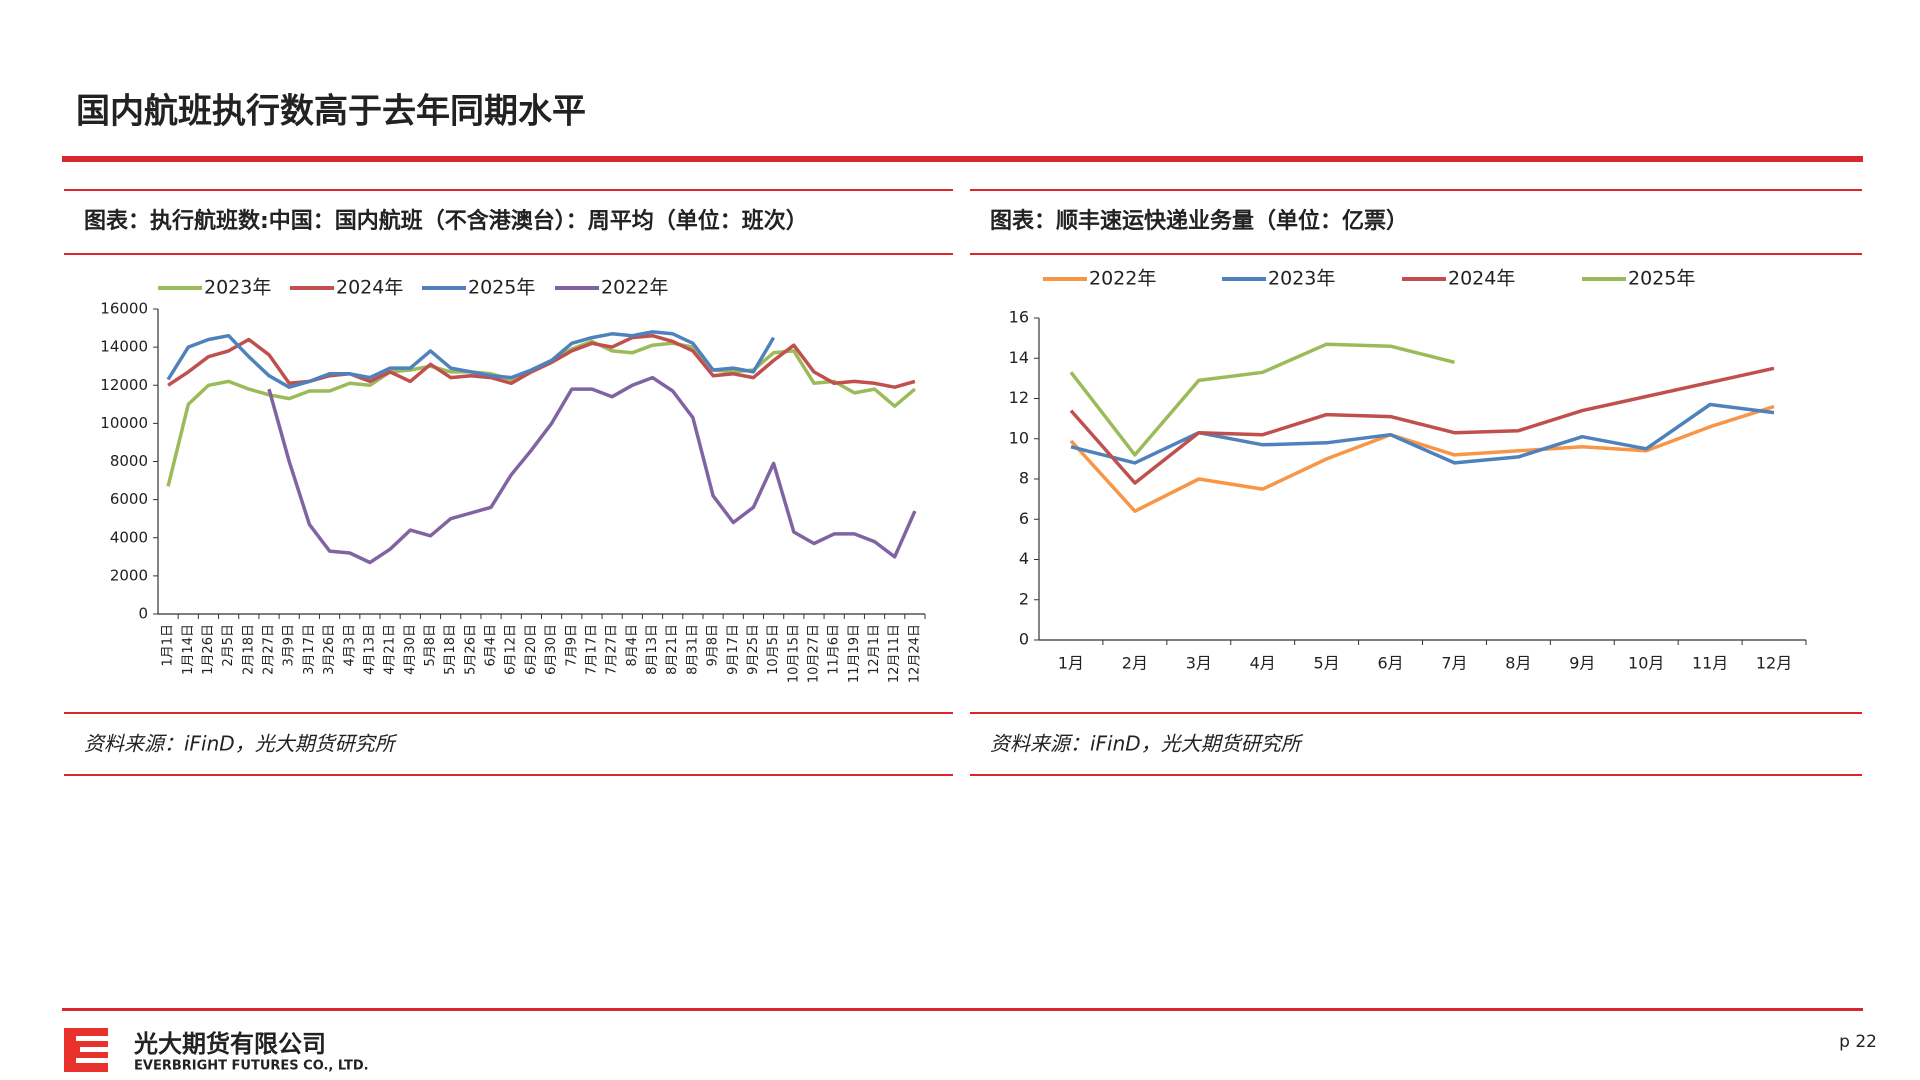 Image resolution: width=1920 pixels, height=1080 pixels. What do you see at coordinates (813, 653) in the screenshot?
I see `x-tick-label: 10月27日` at bounding box center [813, 653].